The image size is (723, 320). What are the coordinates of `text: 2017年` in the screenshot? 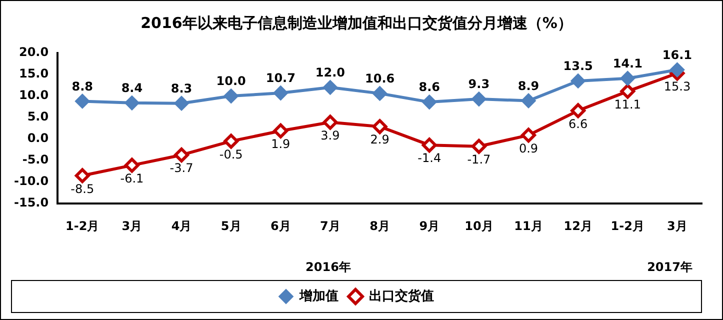 It's located at (669, 267).